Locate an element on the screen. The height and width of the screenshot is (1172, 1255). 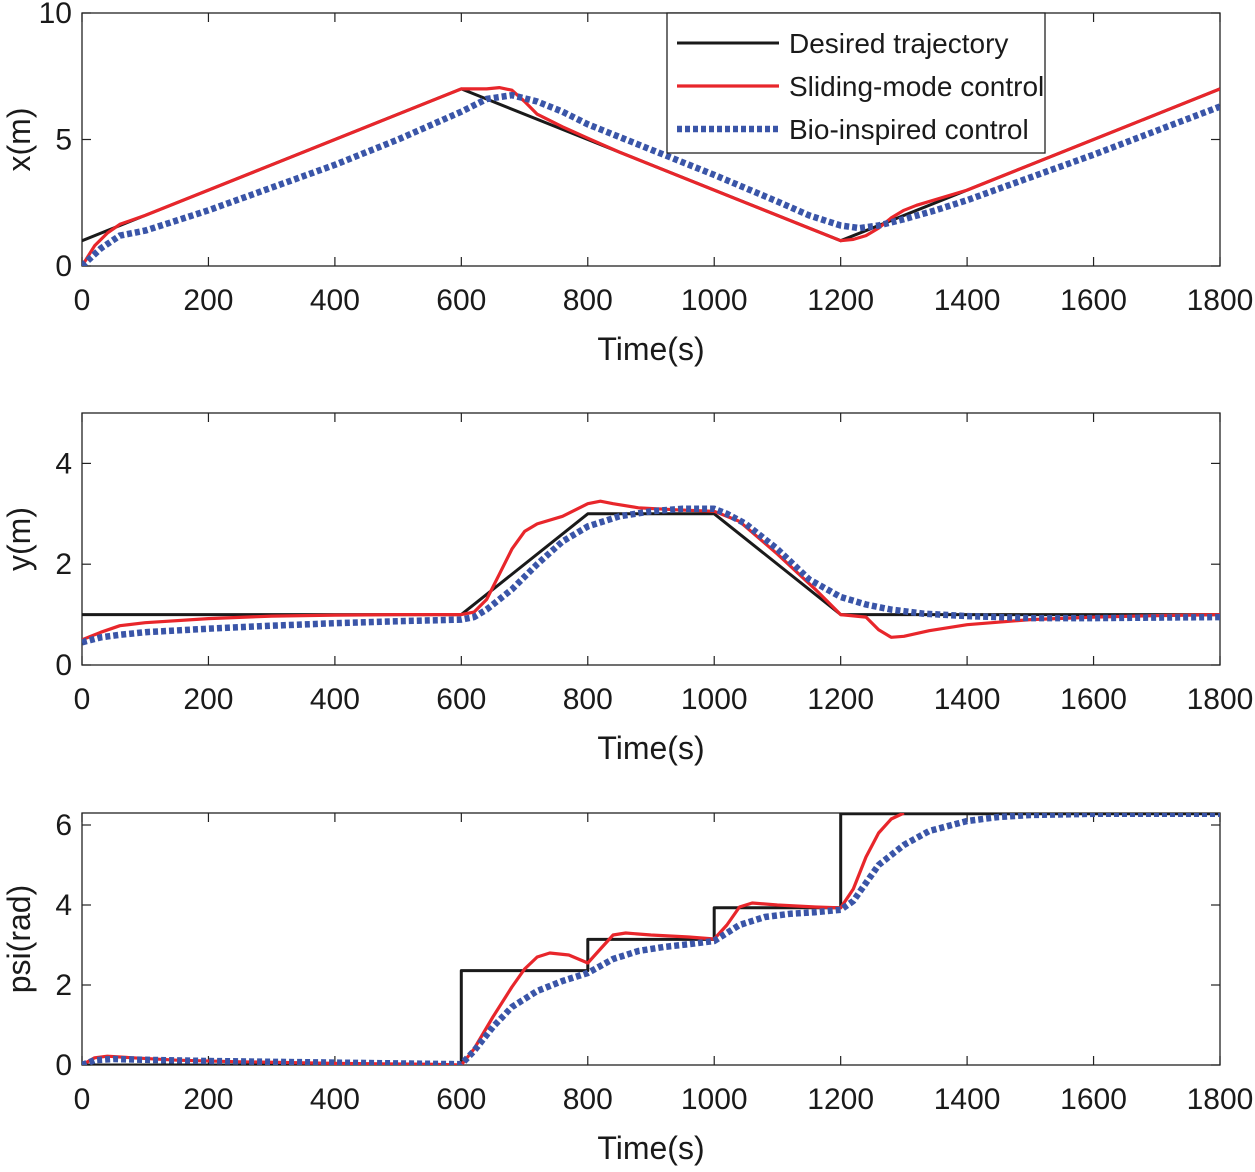
series-line-desired-trajectory is located at coordinates (651, 564).